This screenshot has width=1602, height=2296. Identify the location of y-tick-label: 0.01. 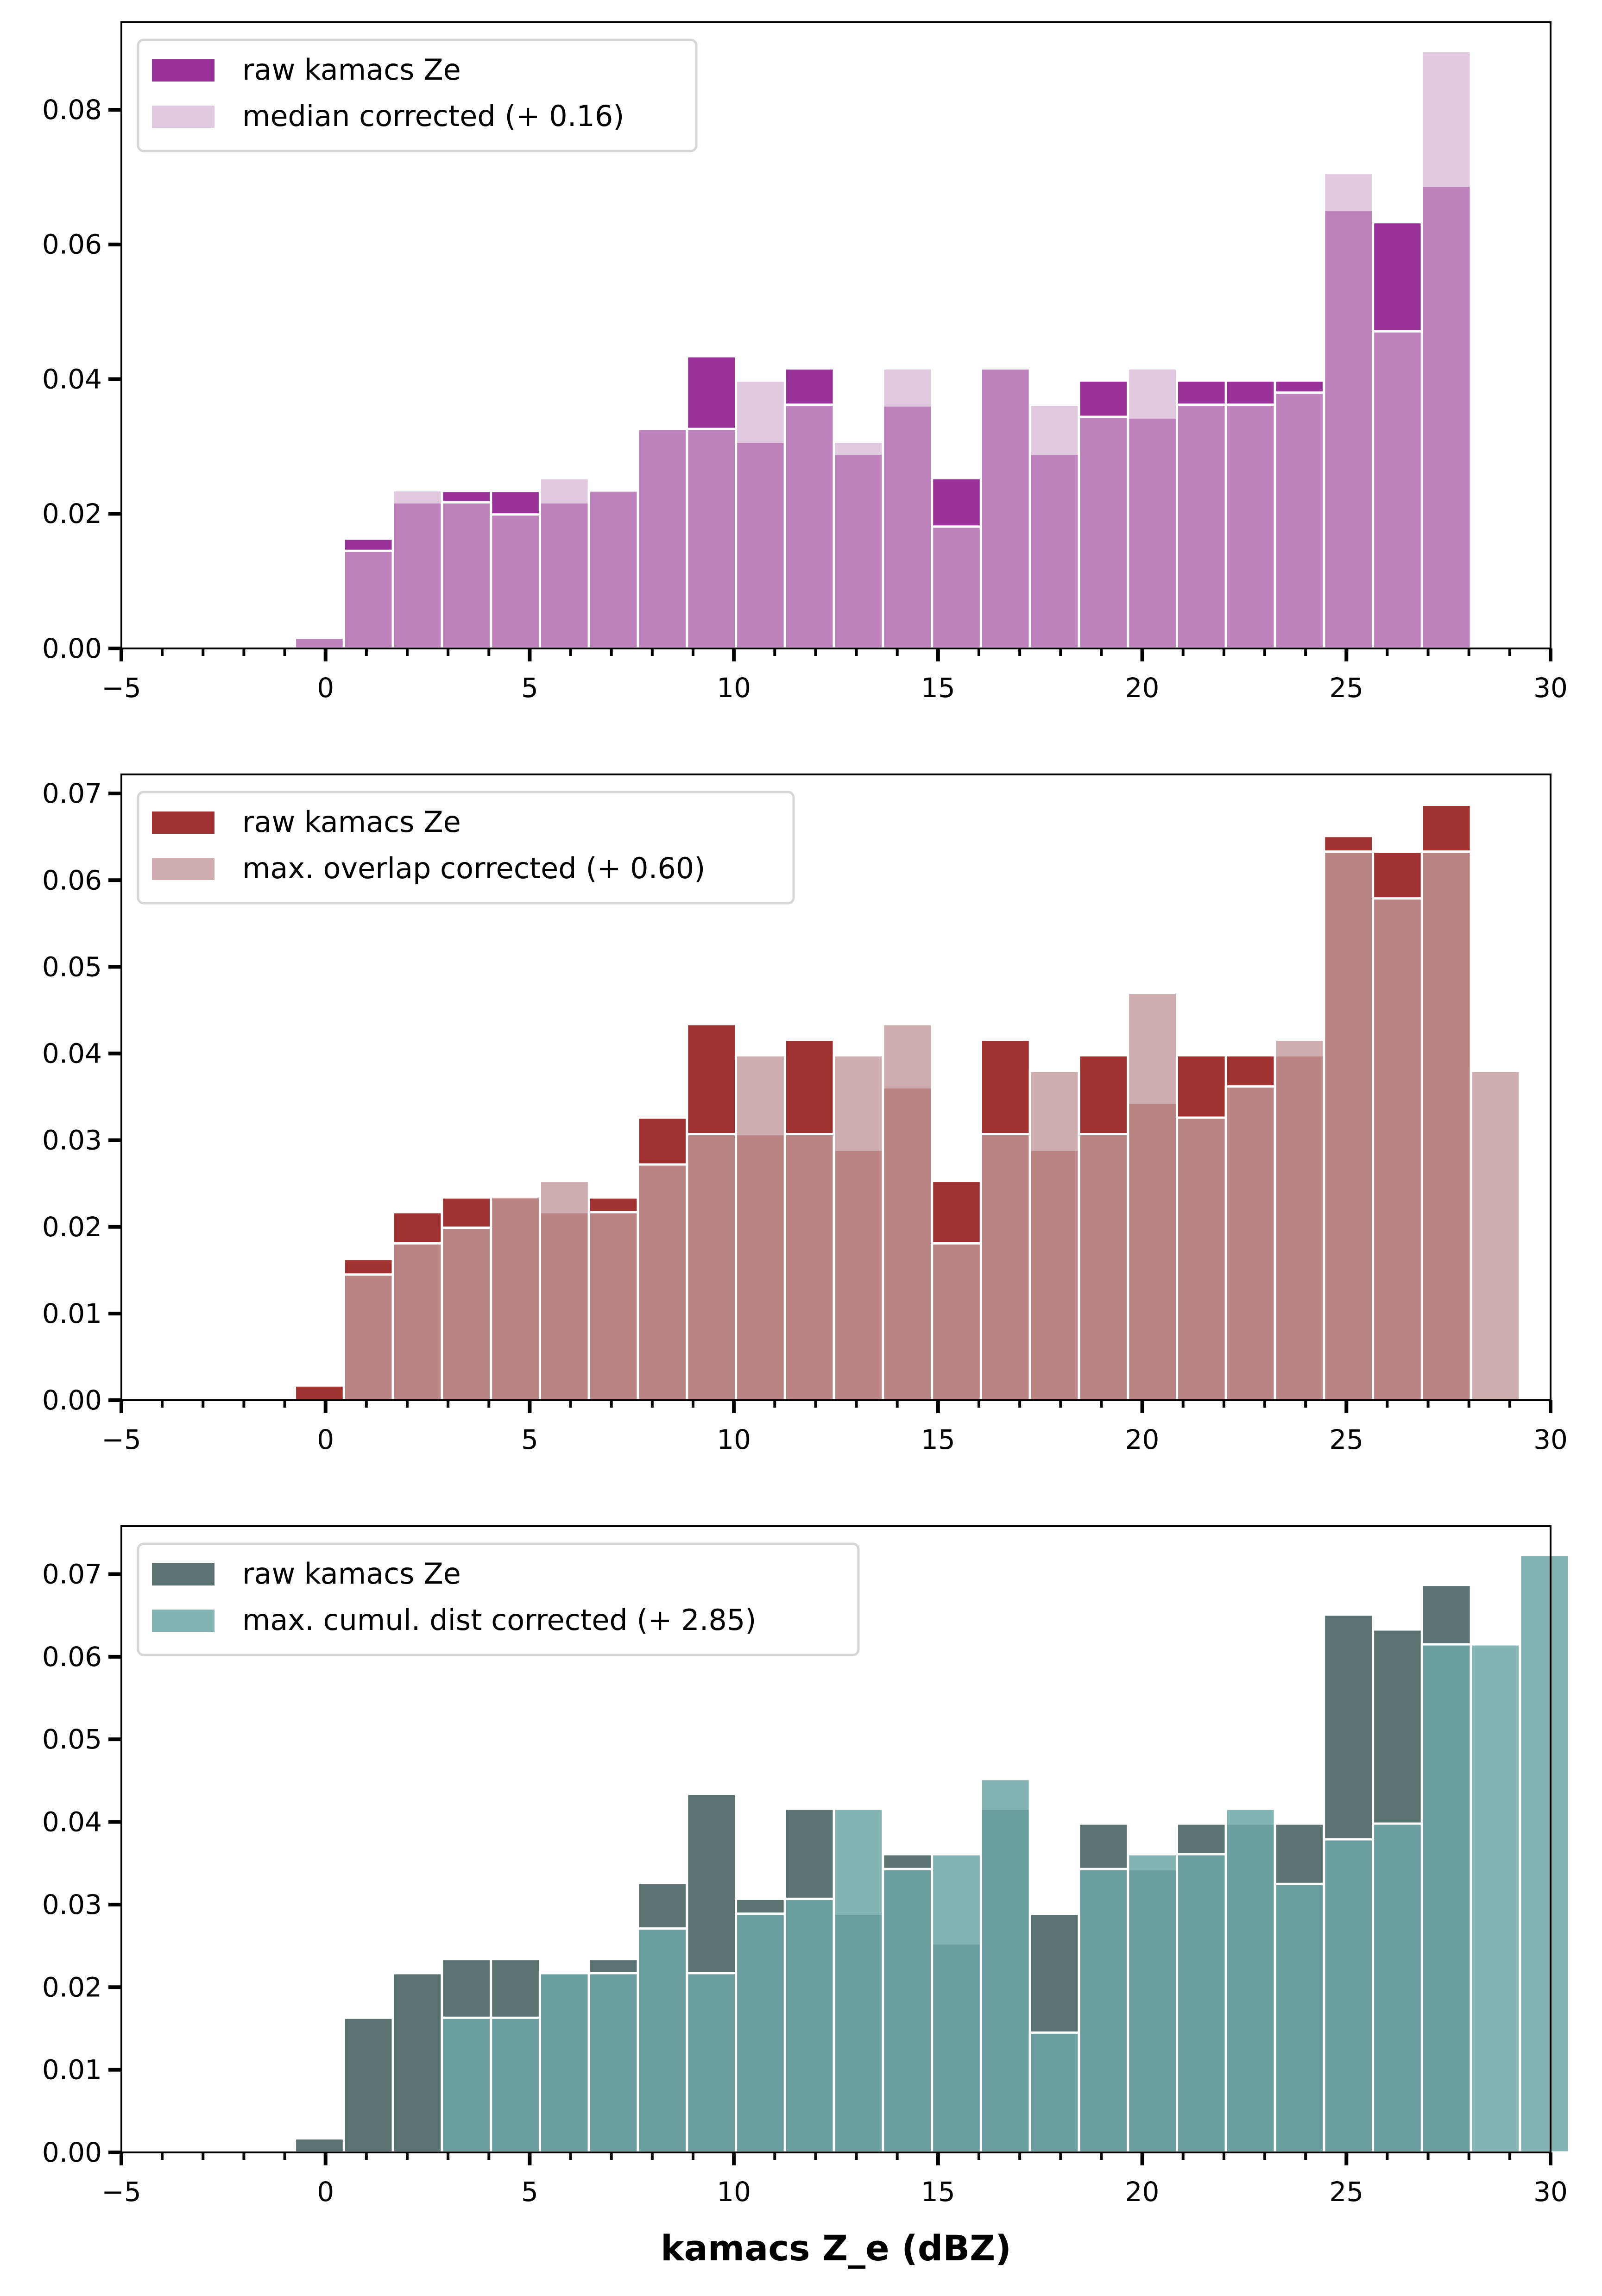
(72, 2070).